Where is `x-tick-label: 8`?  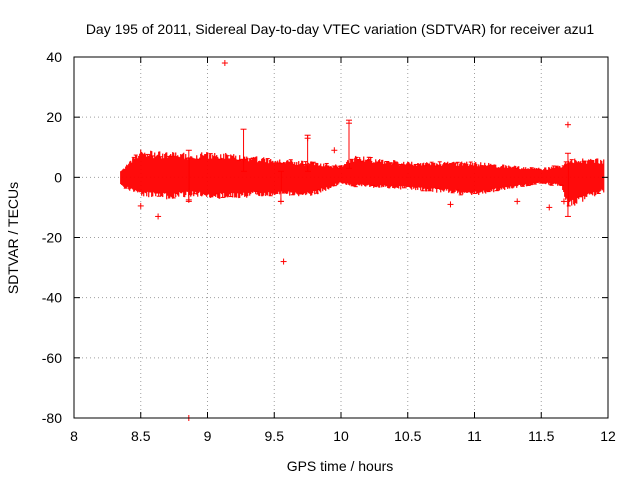 x-tick-label: 8 is located at coordinates (74, 436).